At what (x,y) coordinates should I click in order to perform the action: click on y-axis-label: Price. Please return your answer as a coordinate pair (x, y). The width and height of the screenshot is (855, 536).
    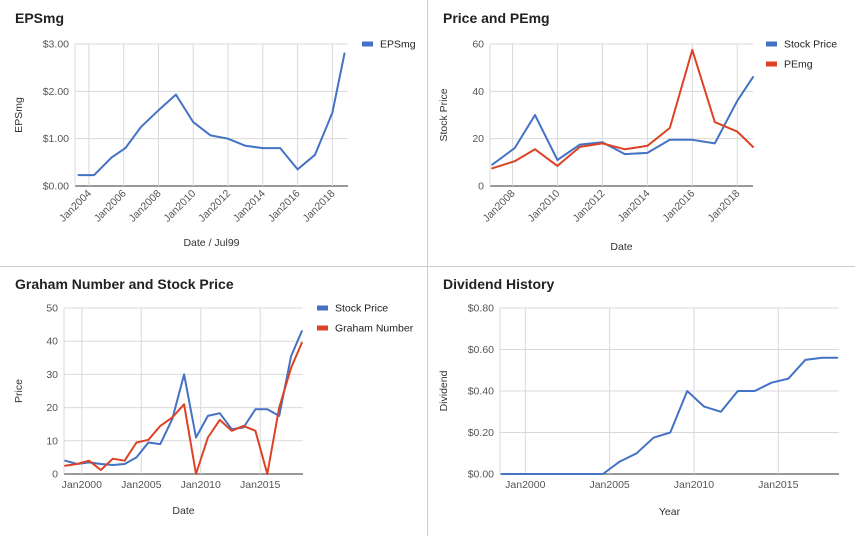
    Looking at the image, I should click on (19, 391).